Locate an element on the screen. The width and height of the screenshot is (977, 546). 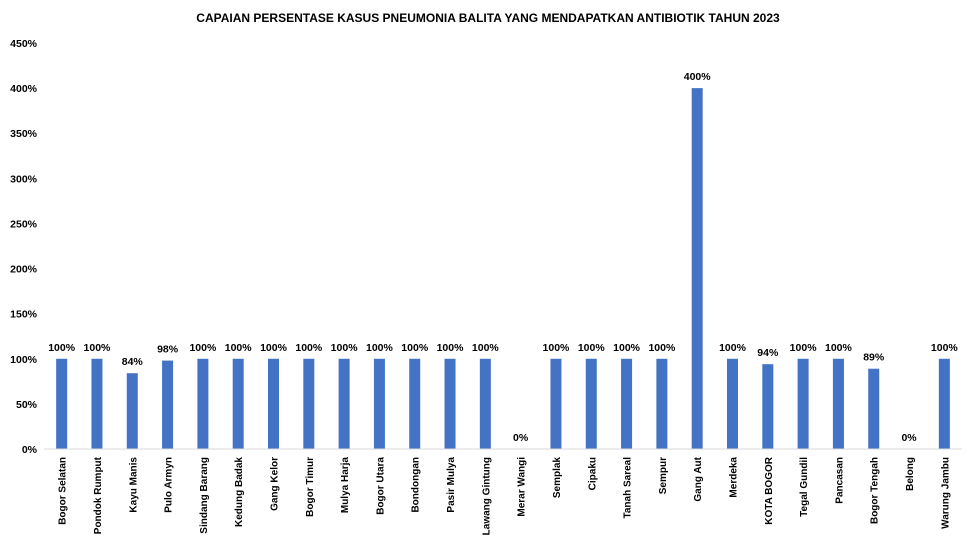
y-tick-label: 100% is located at coordinates (24, 360).